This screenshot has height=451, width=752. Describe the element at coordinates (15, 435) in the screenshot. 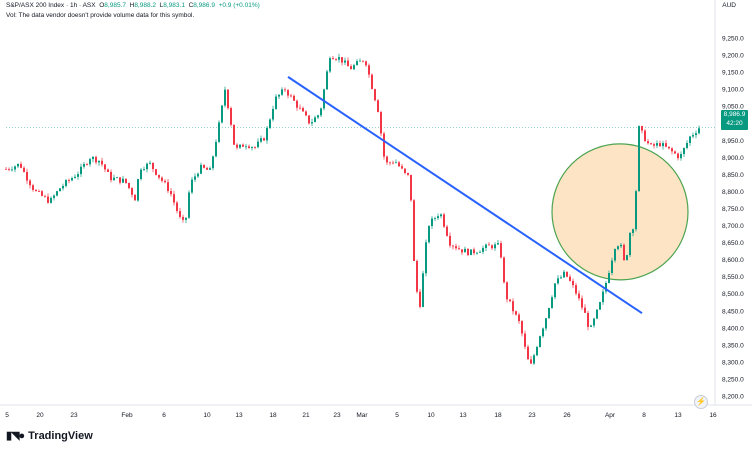

I see `tradingview-logo-icon: ▮◥●` at that location.